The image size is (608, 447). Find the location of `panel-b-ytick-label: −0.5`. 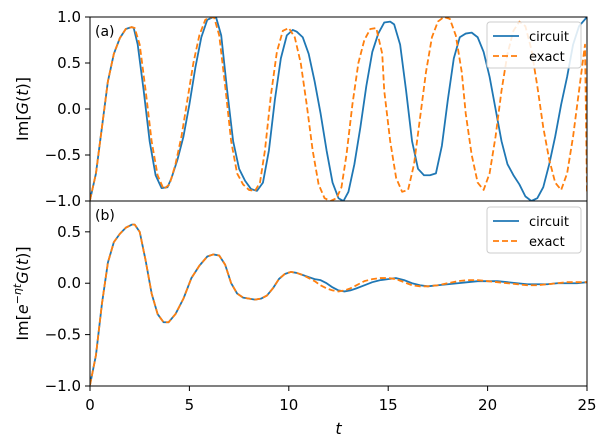

panel-b-ytick-label: −0.5 is located at coordinates (63, 335).